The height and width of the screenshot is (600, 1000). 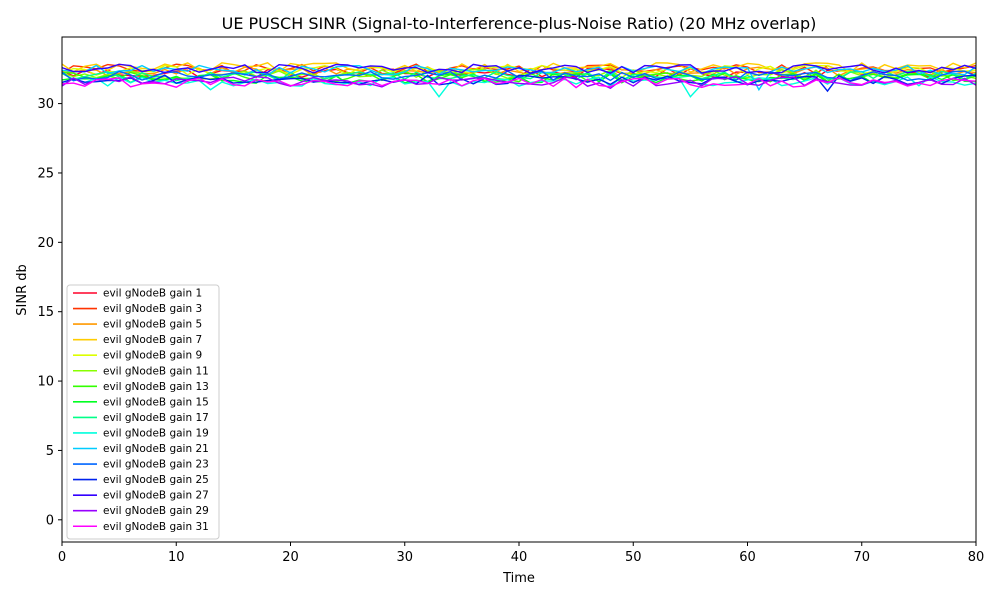 I want to click on x-tick-label: 80, so click(x=976, y=557).